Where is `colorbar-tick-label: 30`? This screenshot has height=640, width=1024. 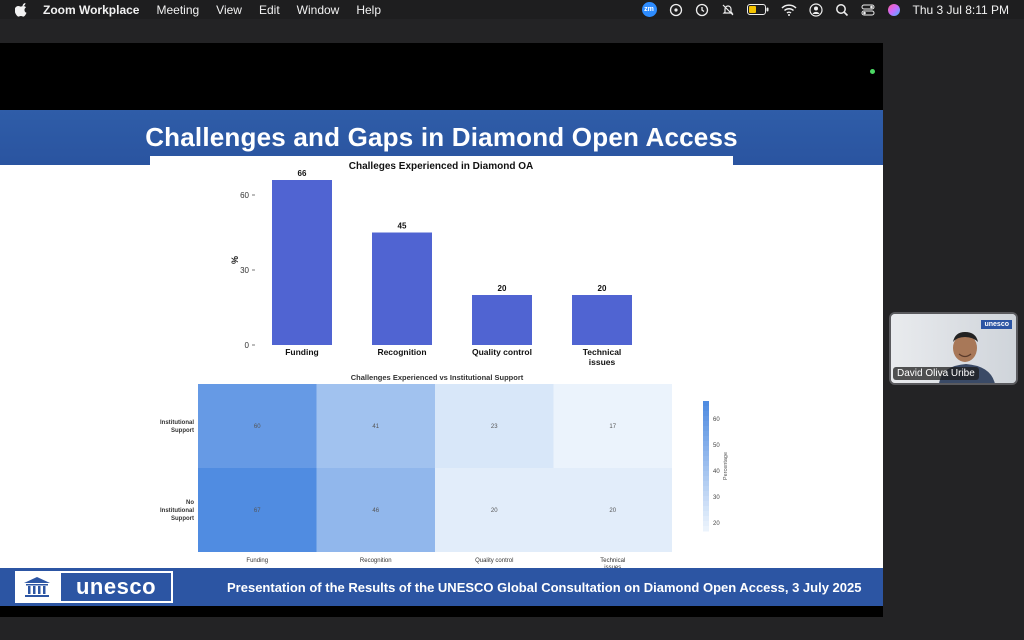
colorbar-tick-label: 30 is located at coordinates (716, 498).